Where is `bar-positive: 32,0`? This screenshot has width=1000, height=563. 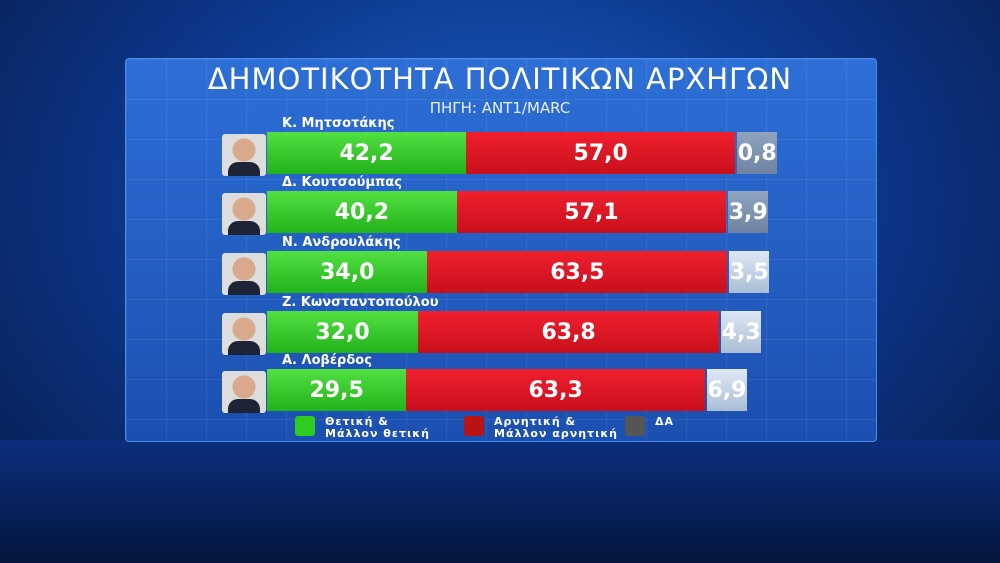
bar-positive: 32,0 is located at coordinates (343, 332).